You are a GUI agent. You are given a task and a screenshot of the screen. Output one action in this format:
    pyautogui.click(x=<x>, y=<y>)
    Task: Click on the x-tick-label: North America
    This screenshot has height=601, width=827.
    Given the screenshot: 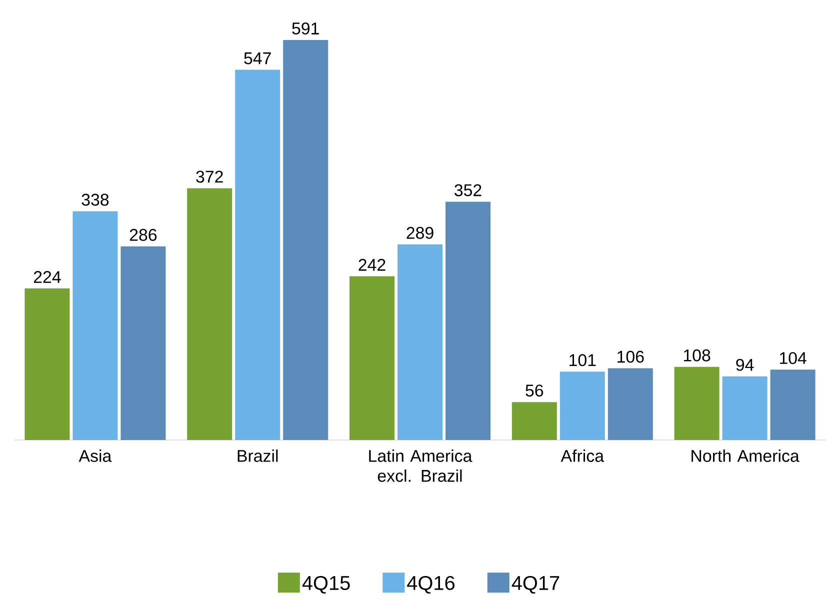 What is the action you would take?
    pyautogui.click(x=746, y=456)
    